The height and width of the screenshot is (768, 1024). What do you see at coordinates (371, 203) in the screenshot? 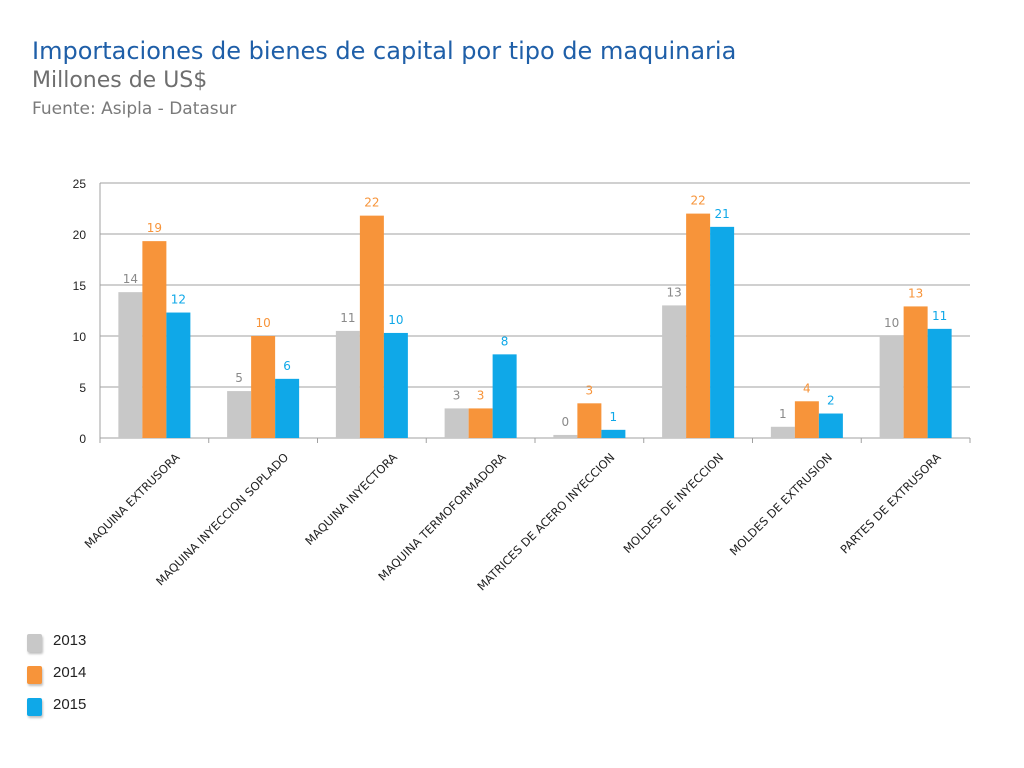
I see `data-label-2014-2: 22` at bounding box center [371, 203].